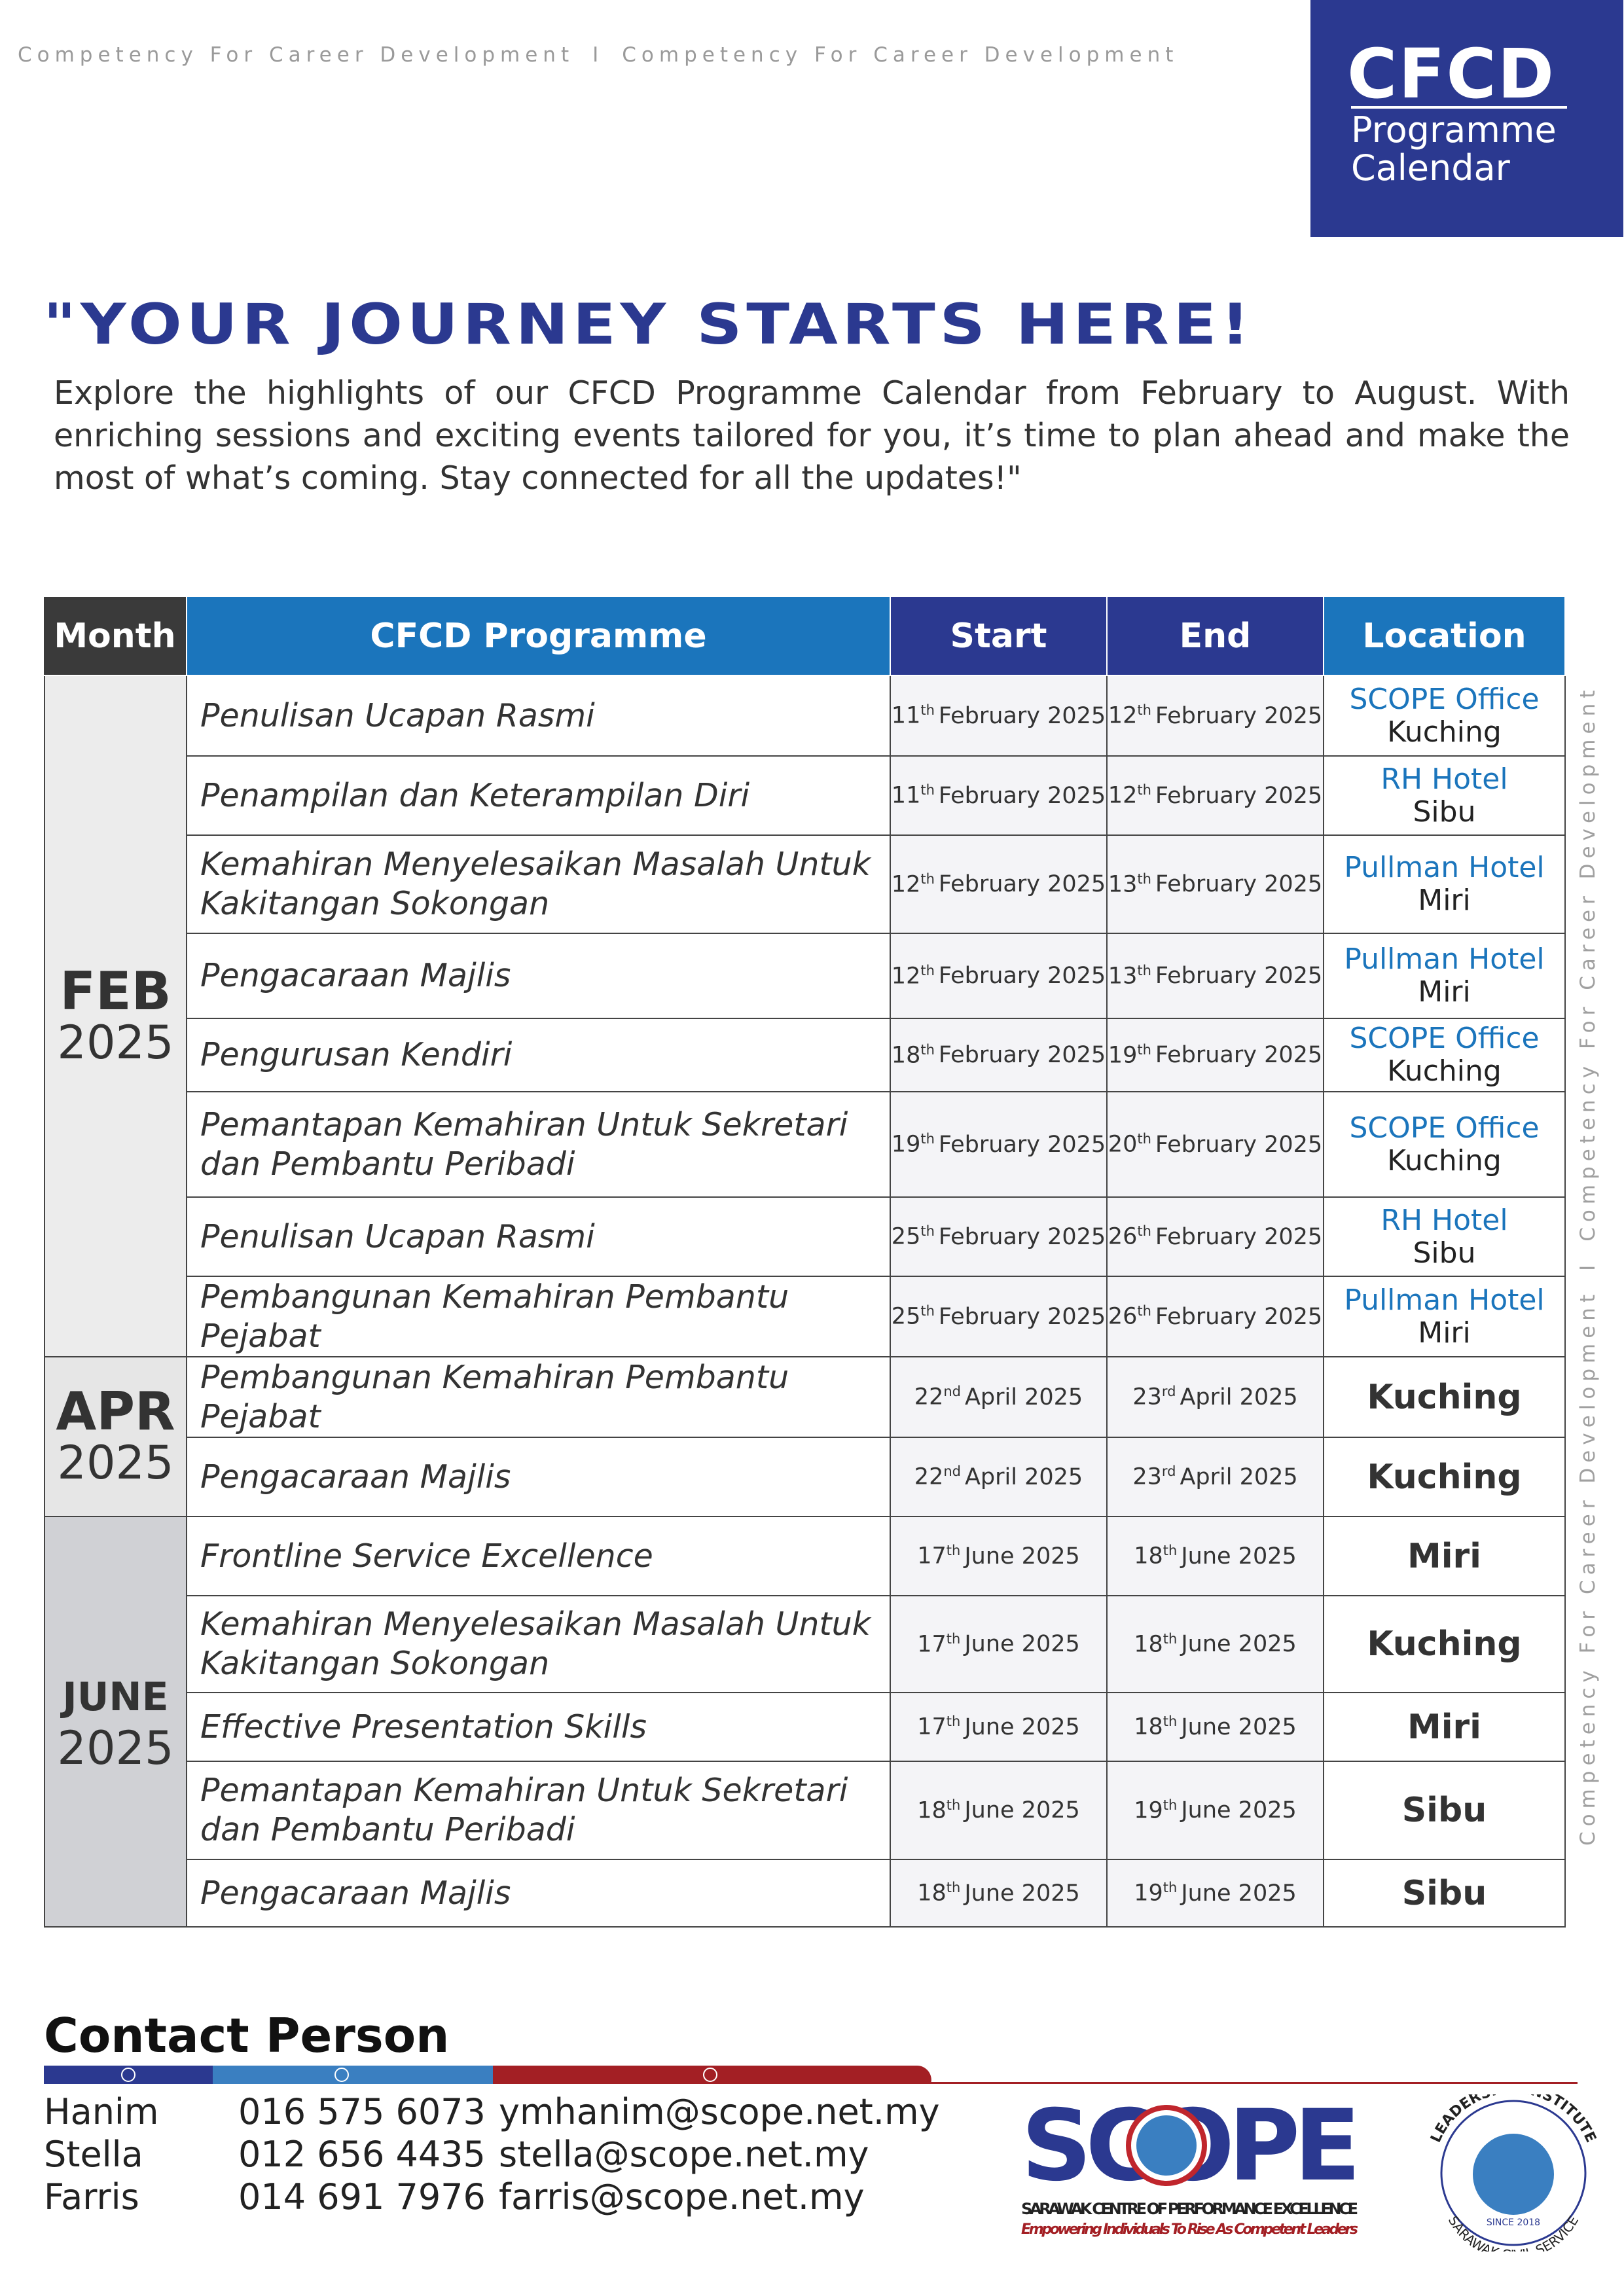 Image resolution: width=1624 pixels, height=2296 pixels. What do you see at coordinates (115, 991) in the screenshot?
I see `month-name: FEB` at bounding box center [115, 991].